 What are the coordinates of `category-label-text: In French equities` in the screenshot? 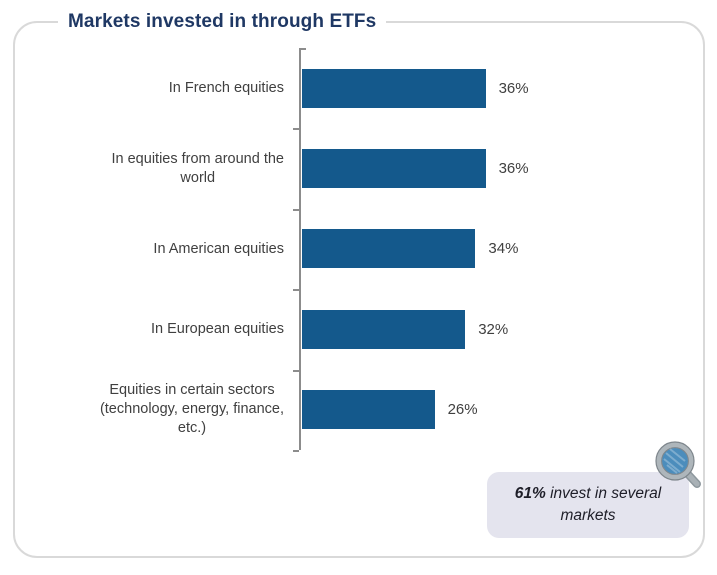 It's located at (226, 87).